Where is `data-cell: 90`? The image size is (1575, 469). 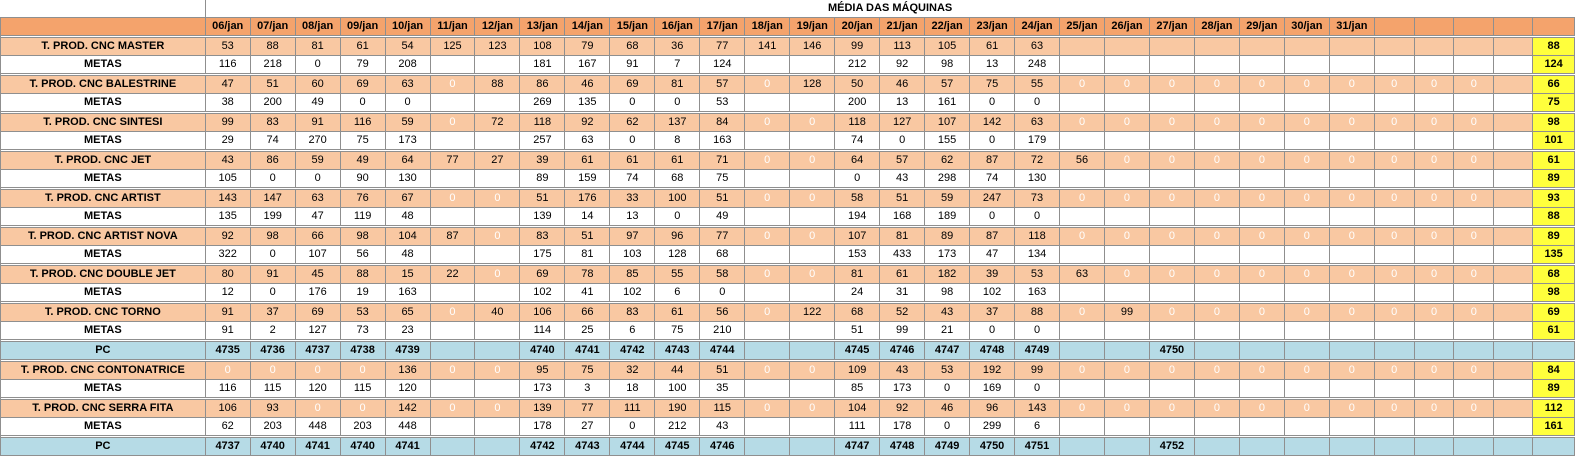 data-cell: 90 is located at coordinates (362, 178).